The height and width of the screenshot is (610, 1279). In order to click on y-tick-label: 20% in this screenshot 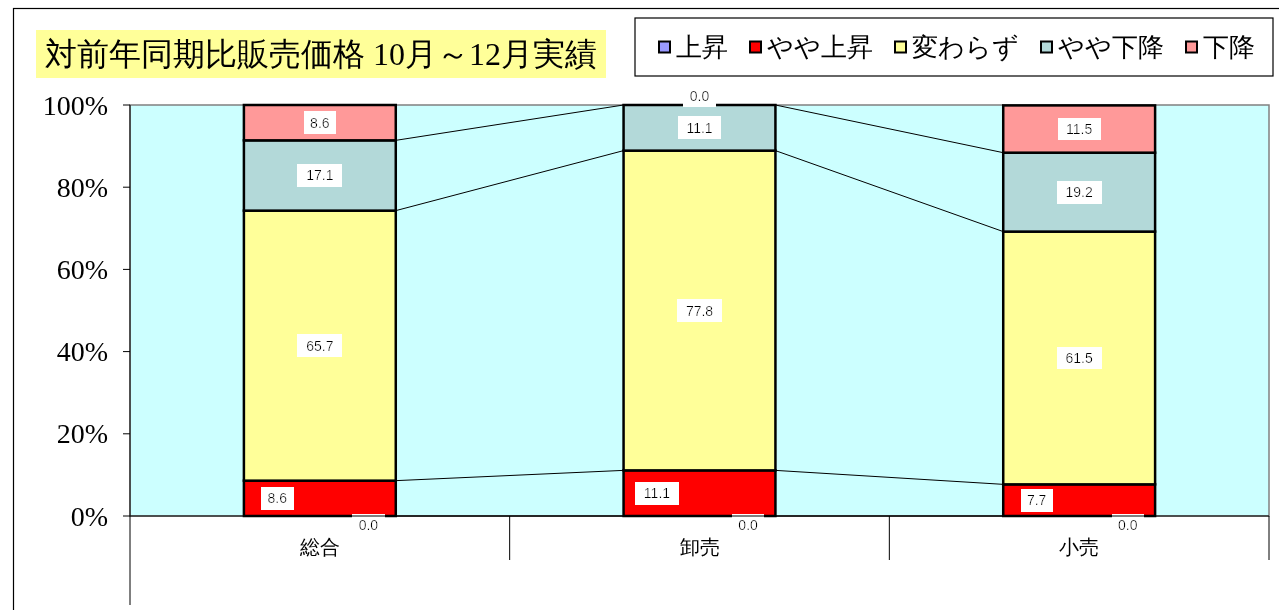, I will do `click(82, 434)`.